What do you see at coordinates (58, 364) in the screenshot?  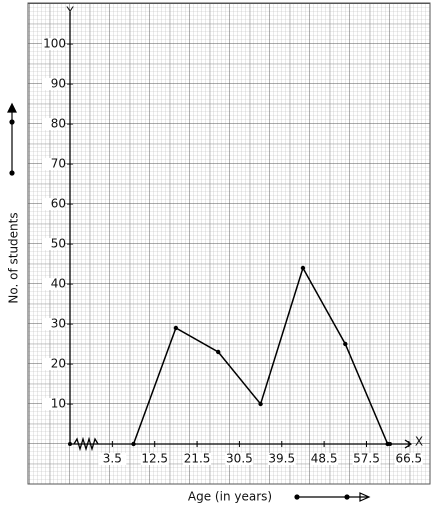 I see `y-tick-label: 20` at bounding box center [58, 364].